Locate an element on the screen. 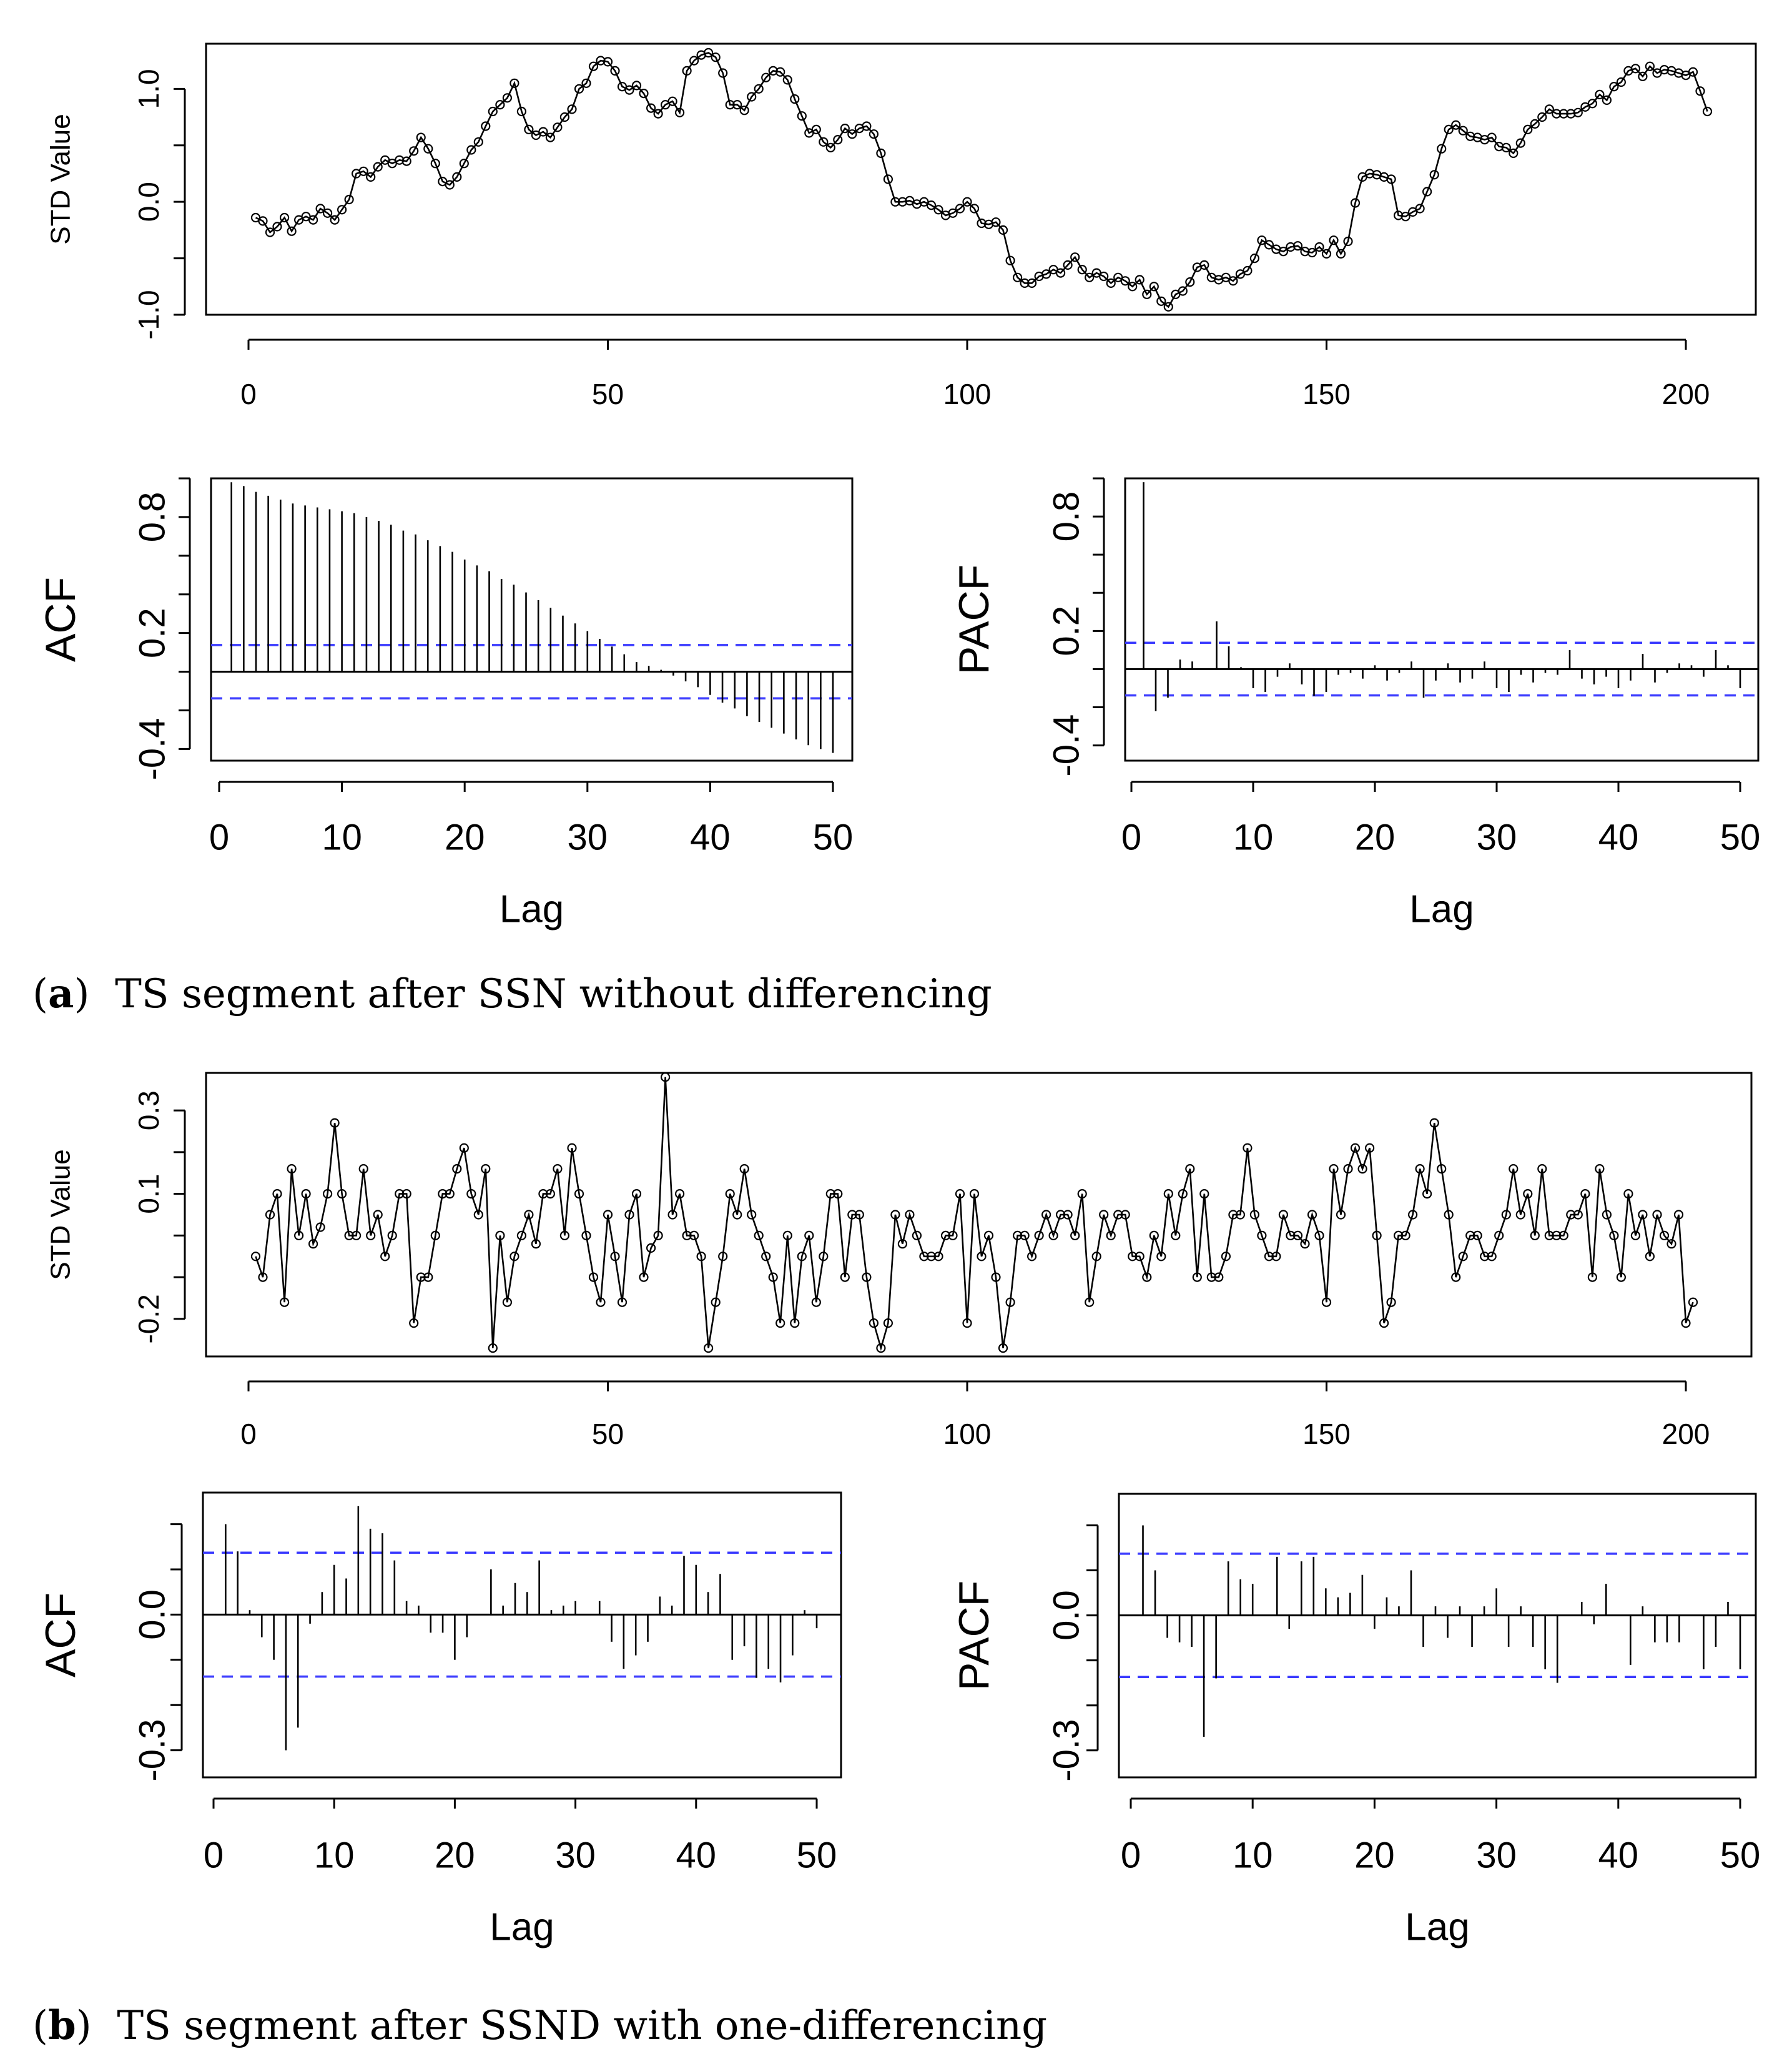  x-tick-label: 0 is located at coordinates (248, 394).